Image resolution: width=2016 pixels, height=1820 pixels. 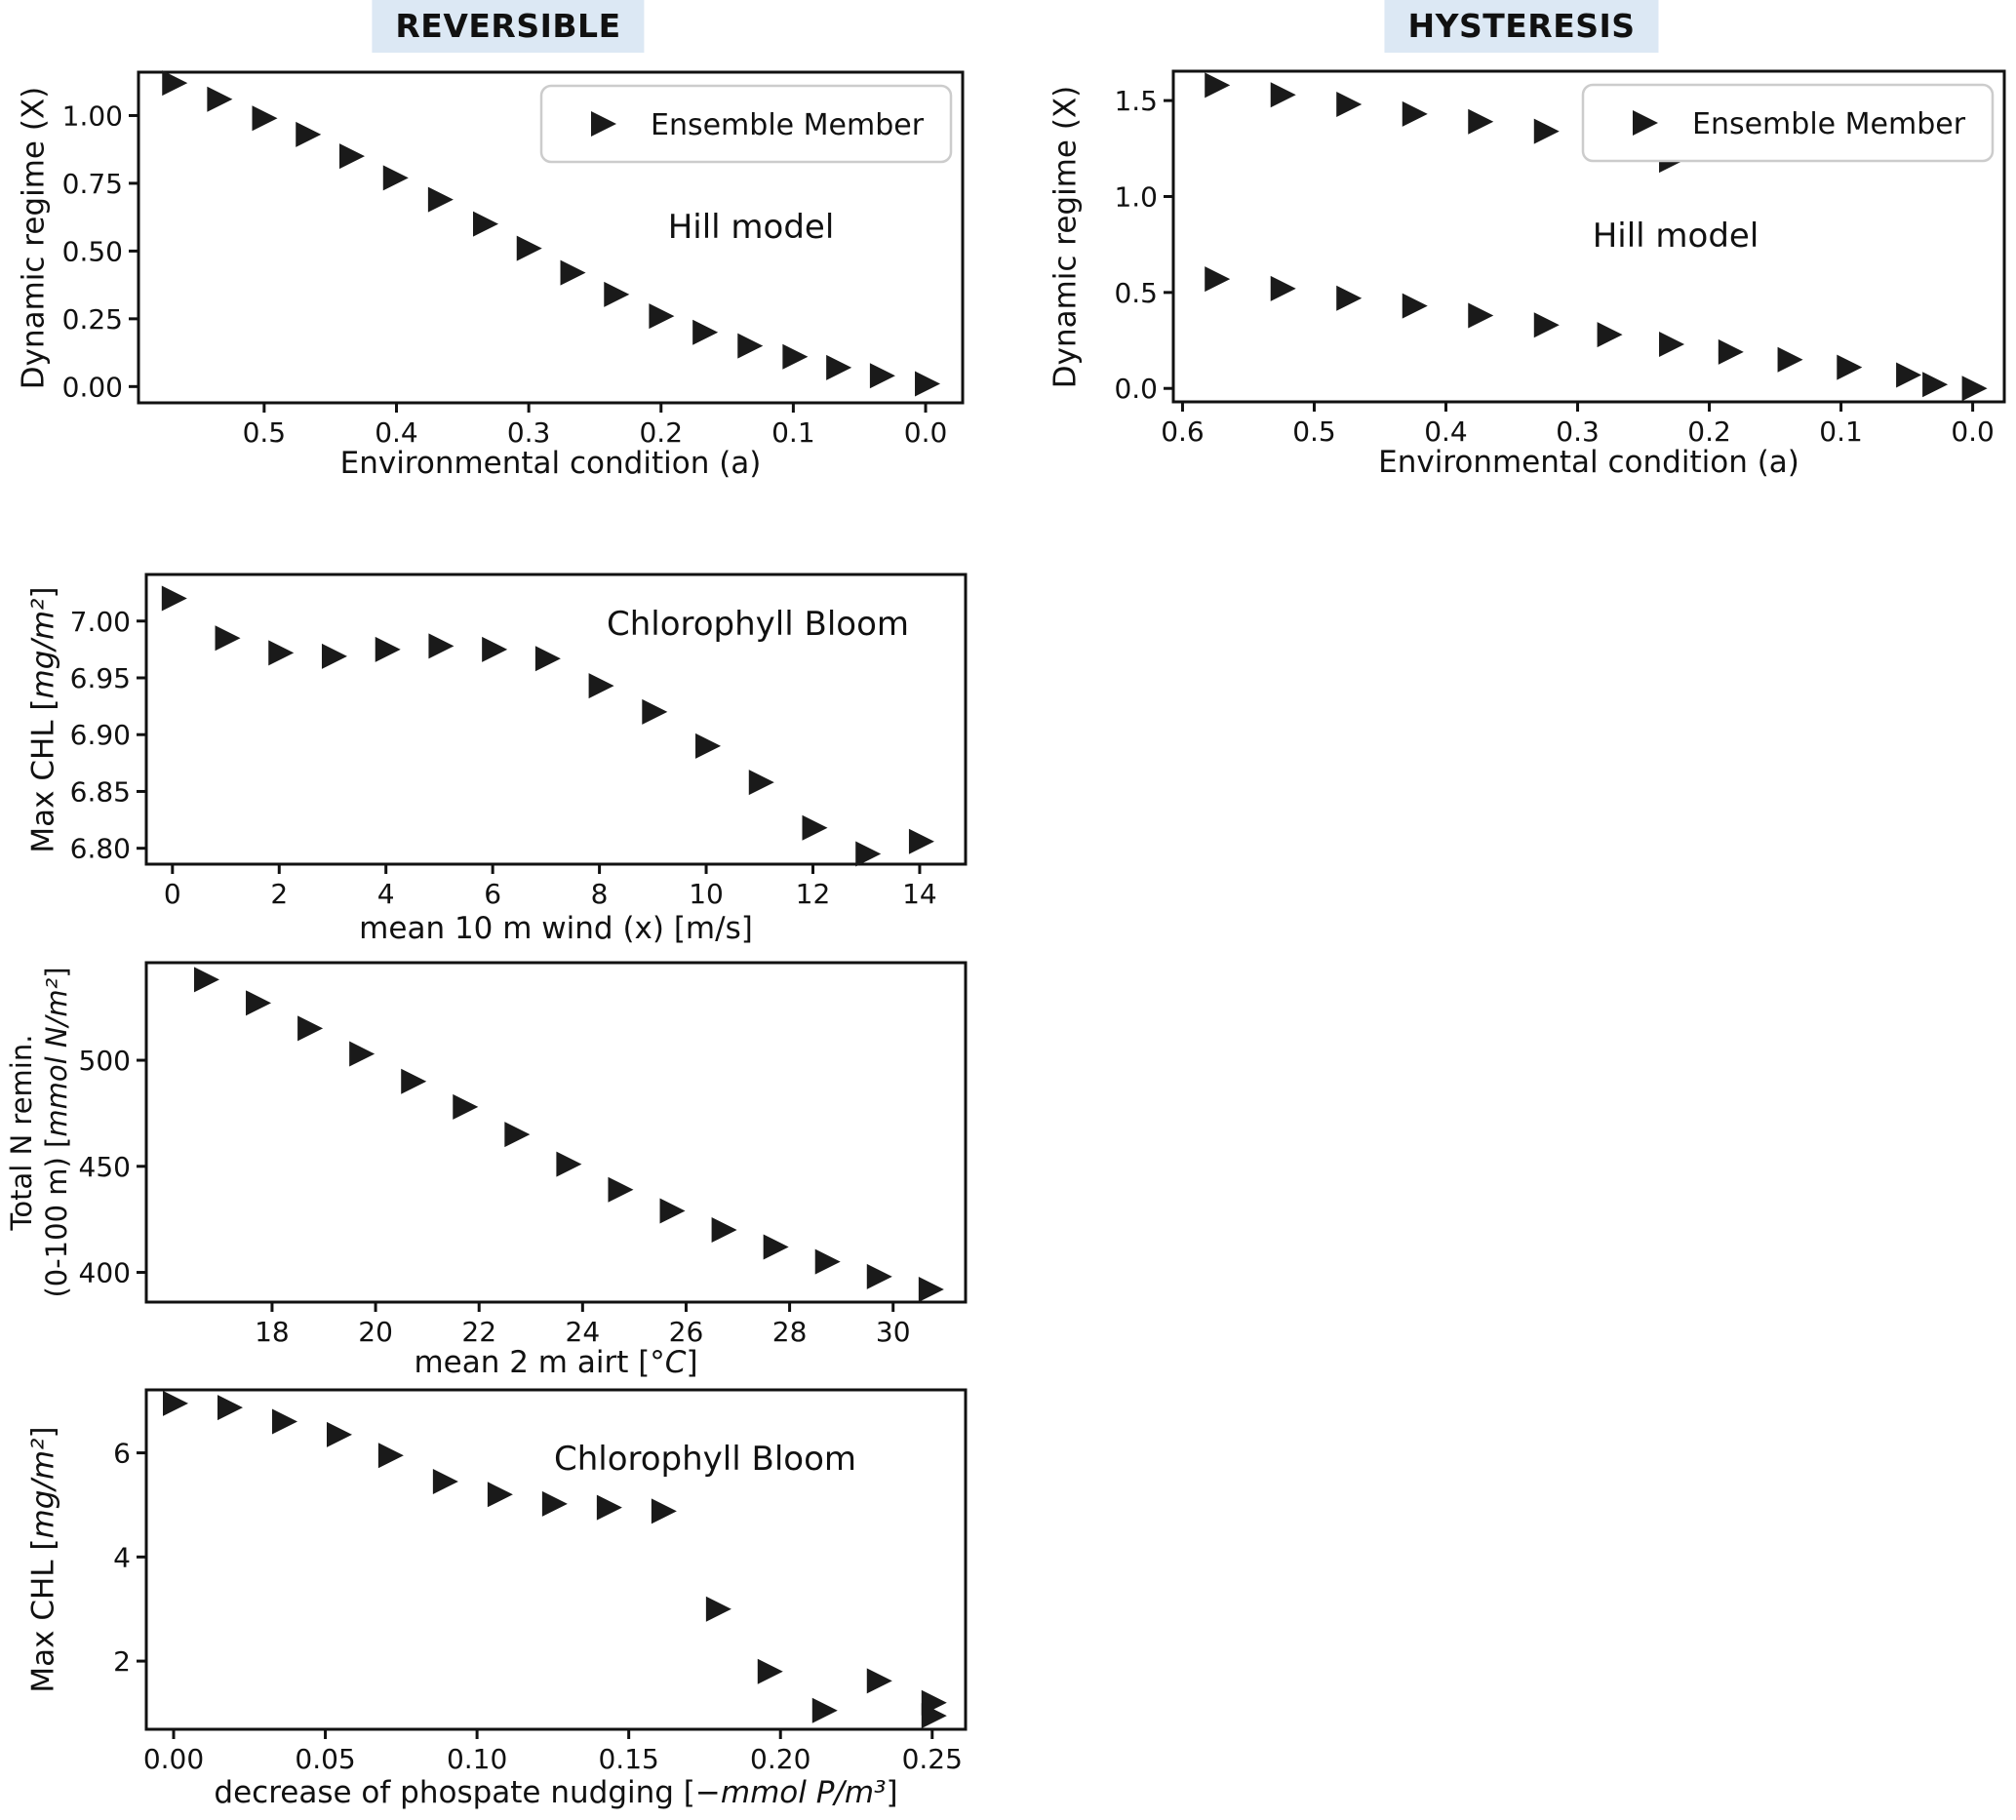 I want to click on x-tick-label: 2, so click(x=279, y=894).